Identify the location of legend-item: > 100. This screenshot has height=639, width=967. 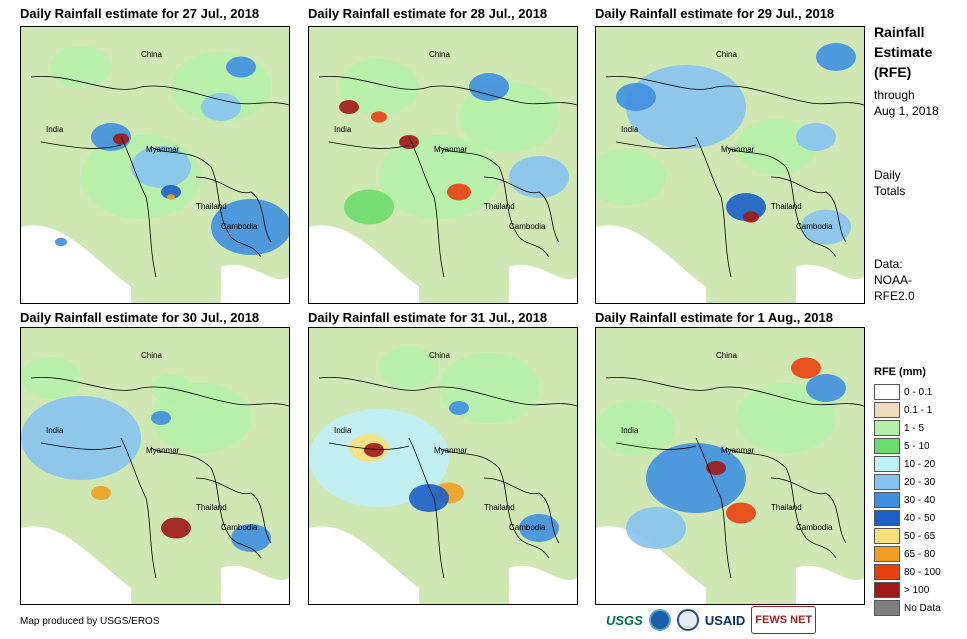
(907, 590).